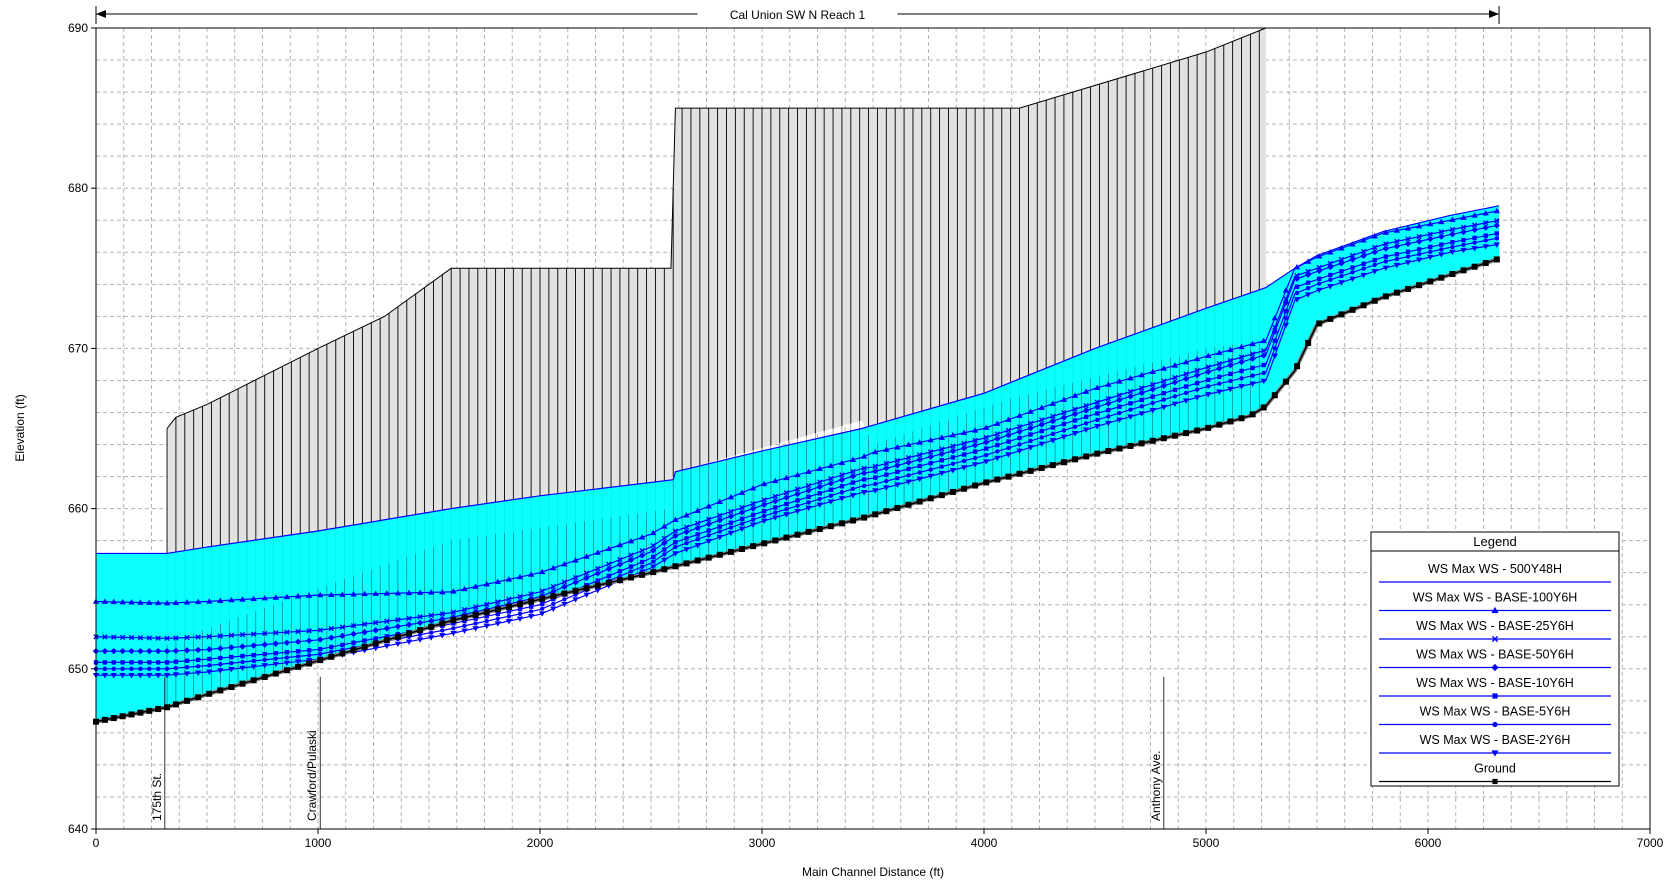 The width and height of the screenshot is (1675, 882). Describe the element at coordinates (1206, 843) in the screenshot. I see `x-tick-label: 5000` at that location.